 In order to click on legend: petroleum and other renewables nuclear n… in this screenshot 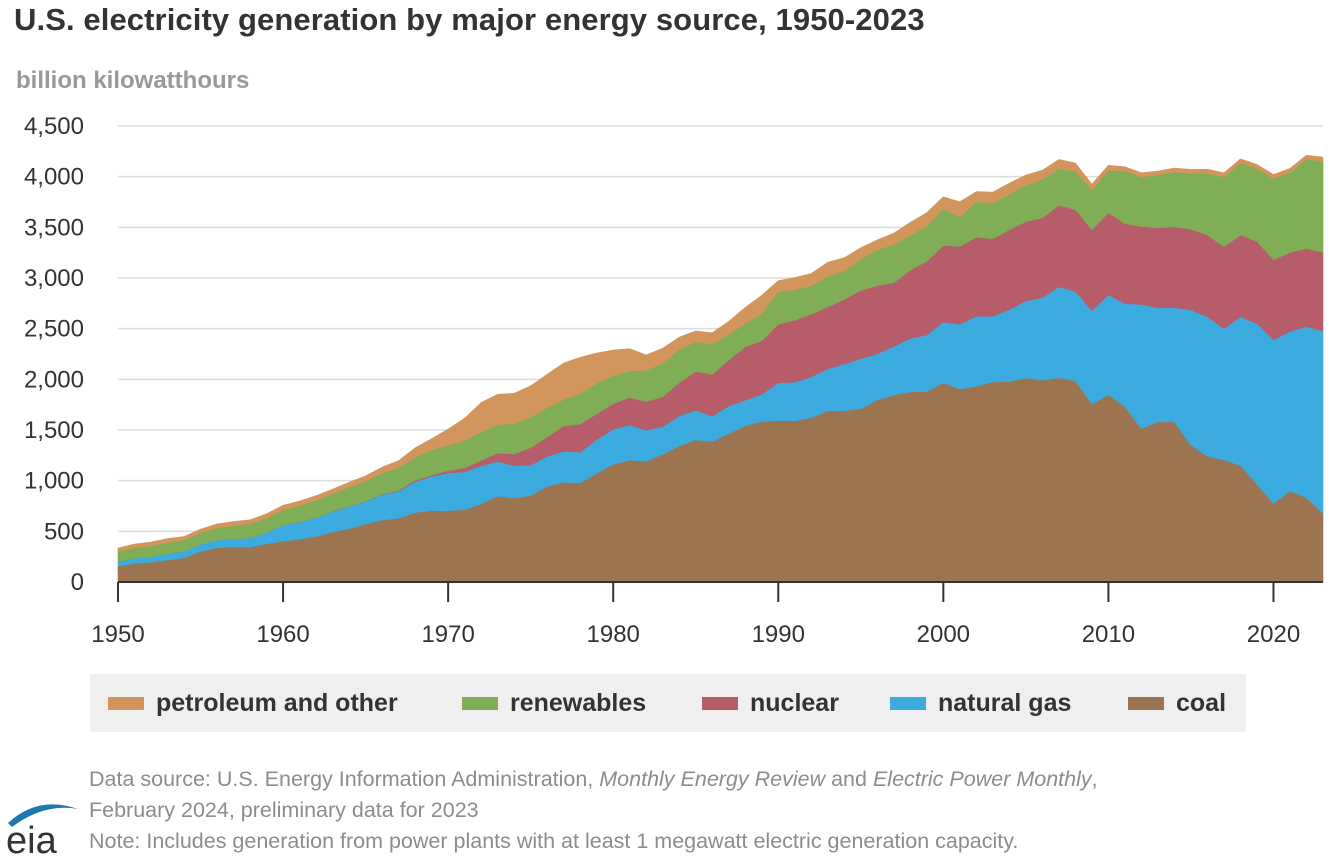, I will do `click(668, 703)`.